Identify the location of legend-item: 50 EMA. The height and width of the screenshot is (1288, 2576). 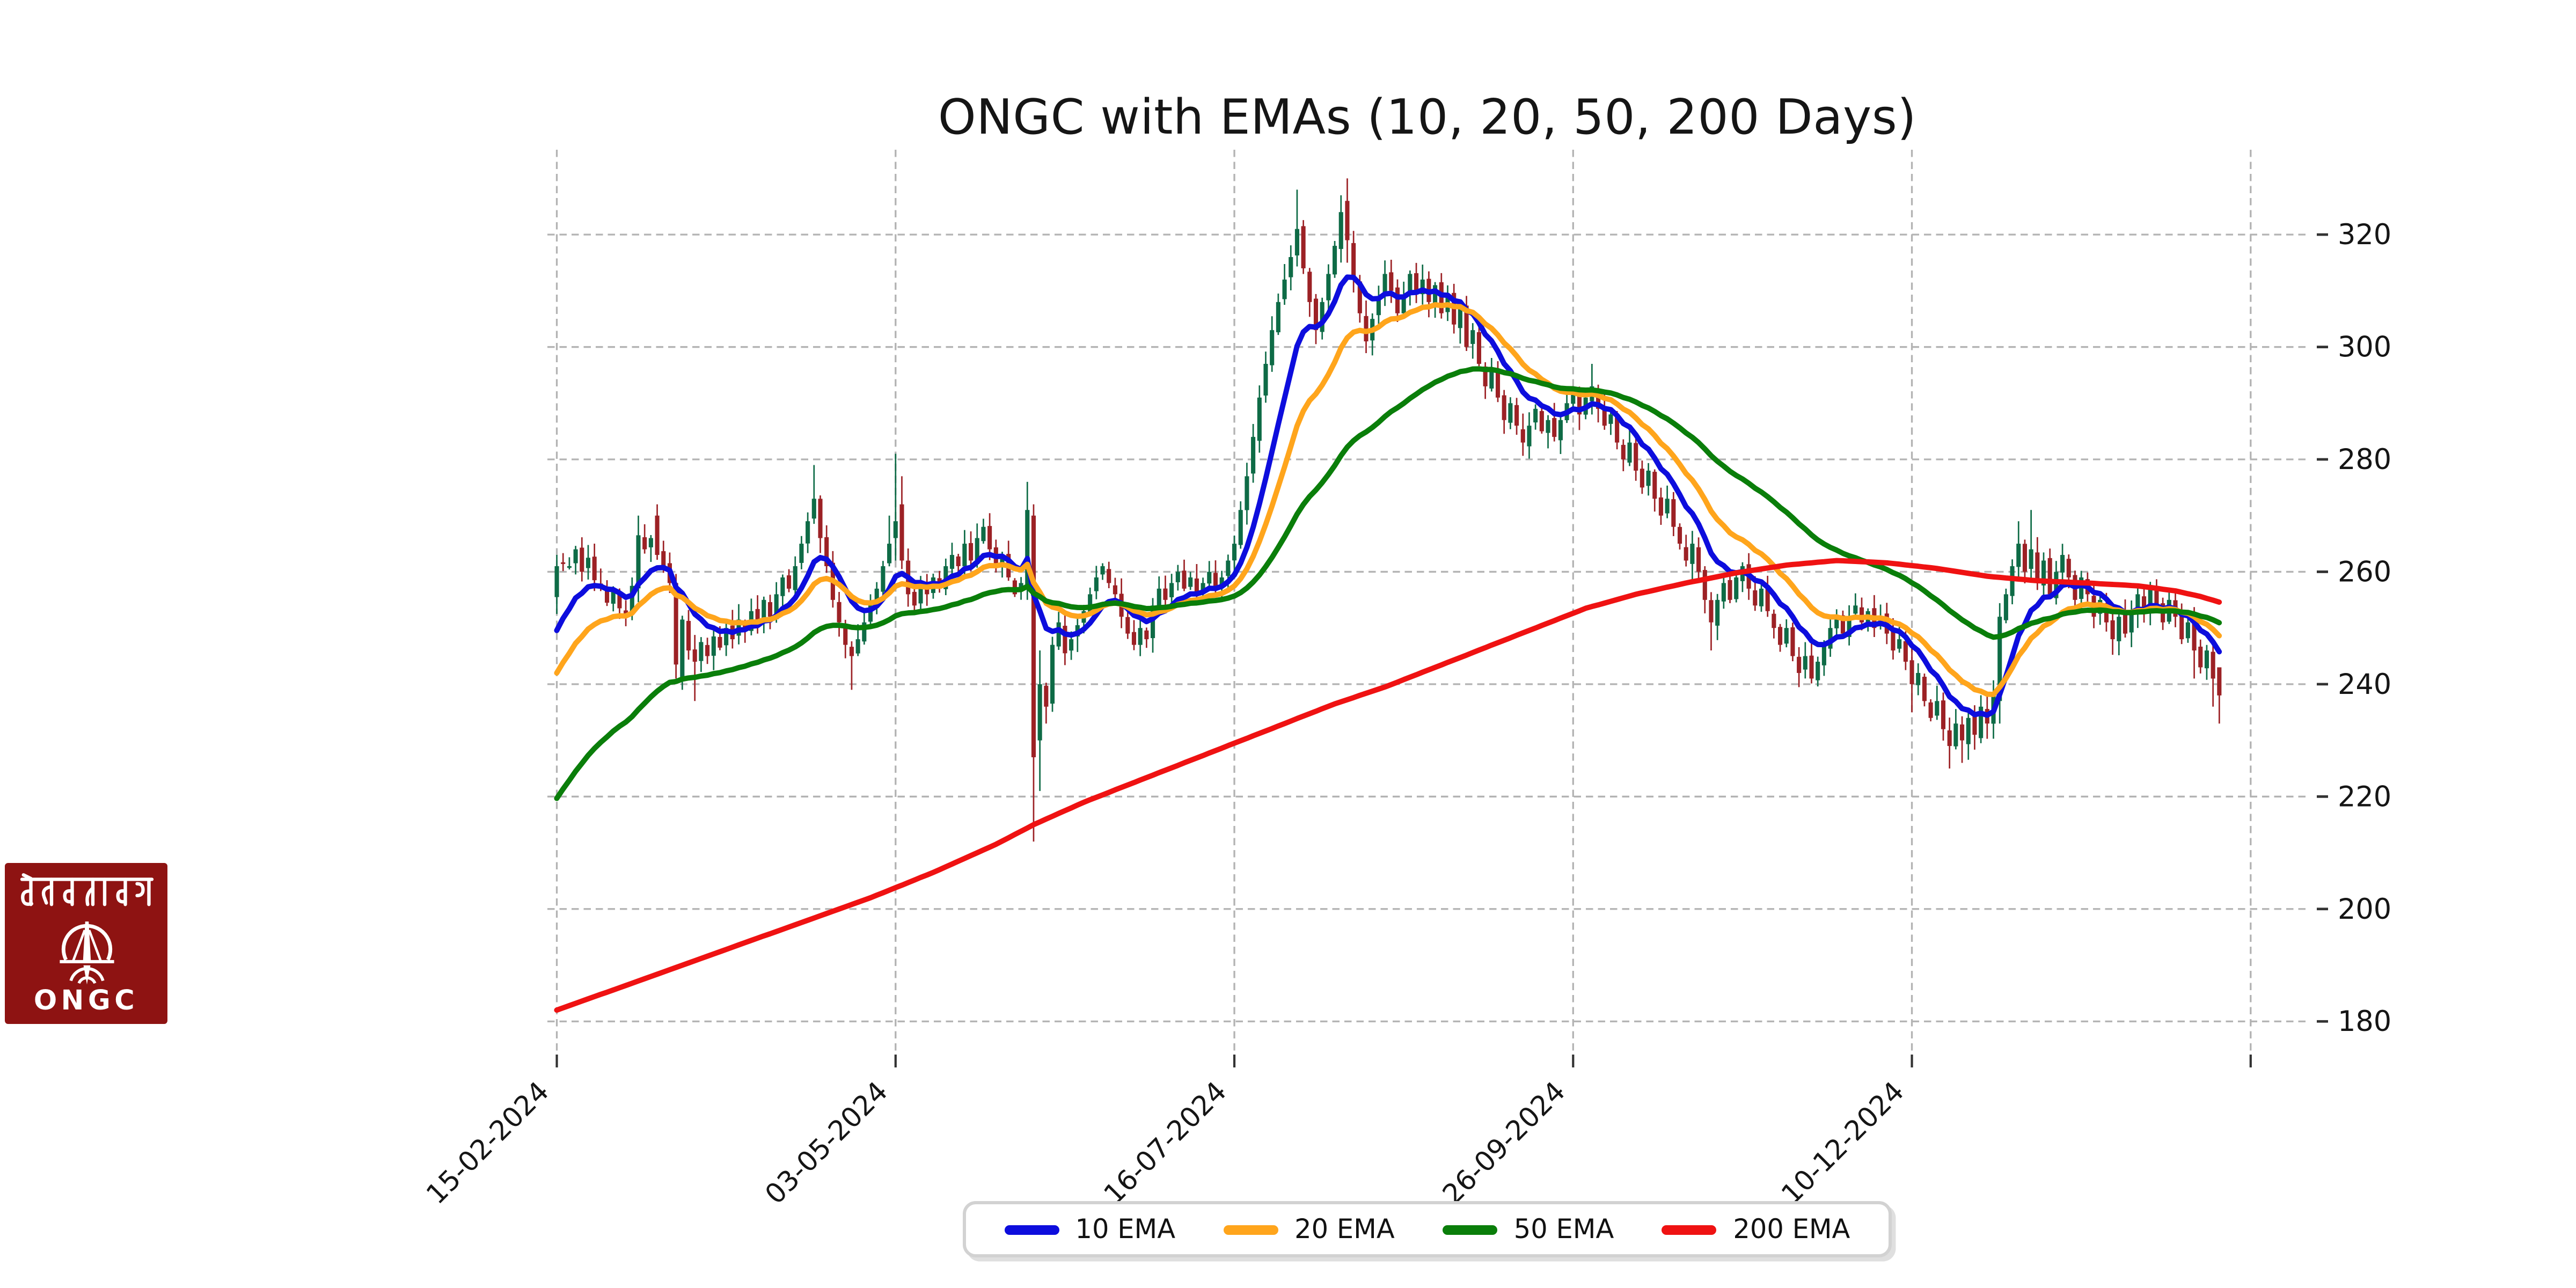
(1528, 1229).